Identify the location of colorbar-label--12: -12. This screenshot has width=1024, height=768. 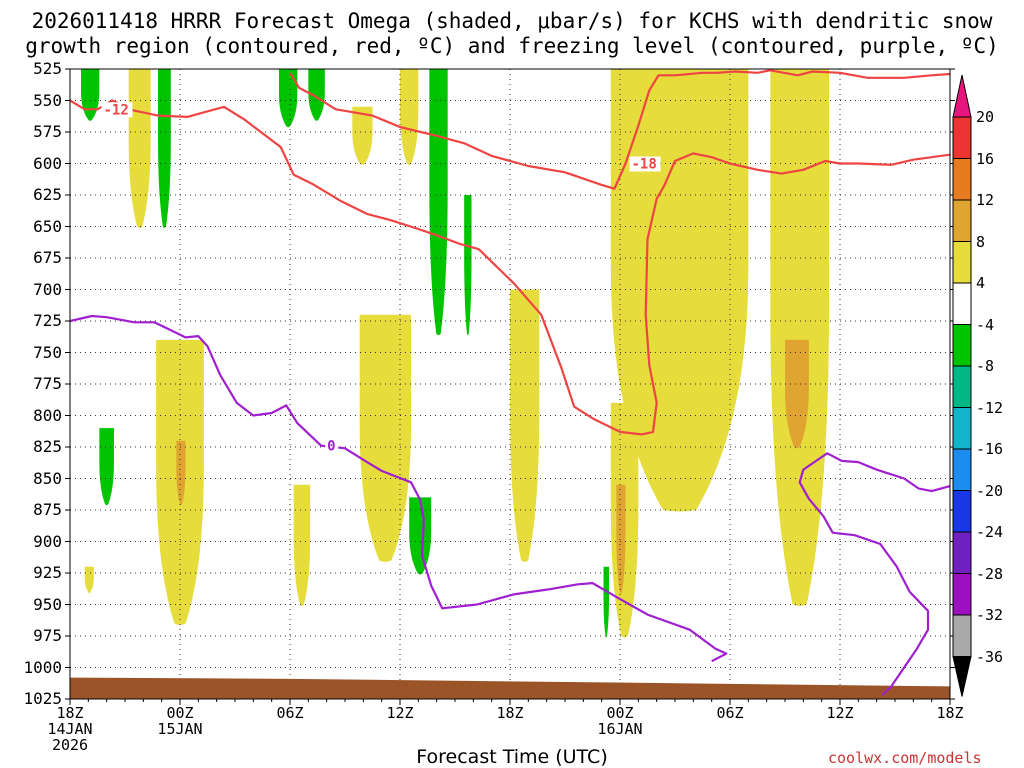
(990, 407).